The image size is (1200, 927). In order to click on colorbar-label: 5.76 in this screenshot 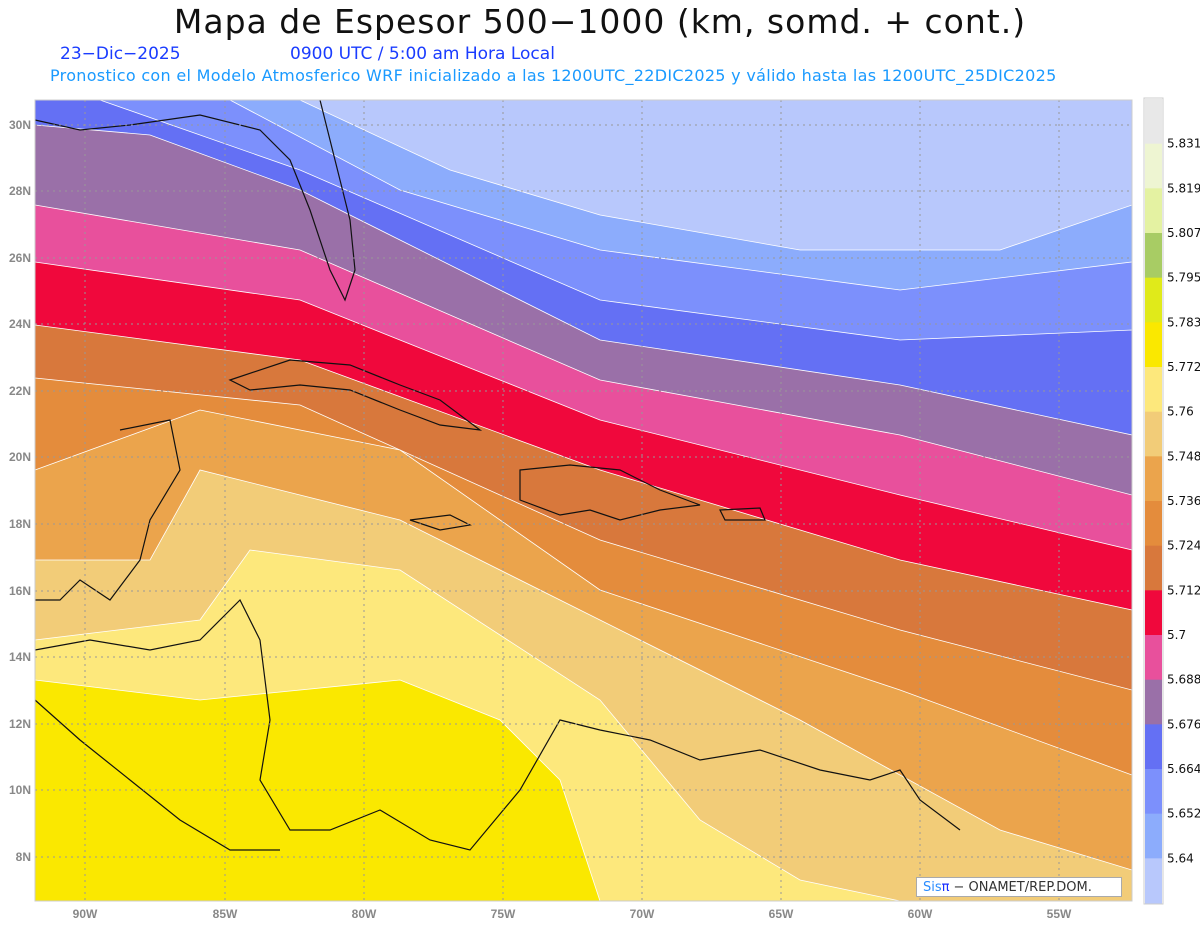, I will do `click(1180, 412)`.